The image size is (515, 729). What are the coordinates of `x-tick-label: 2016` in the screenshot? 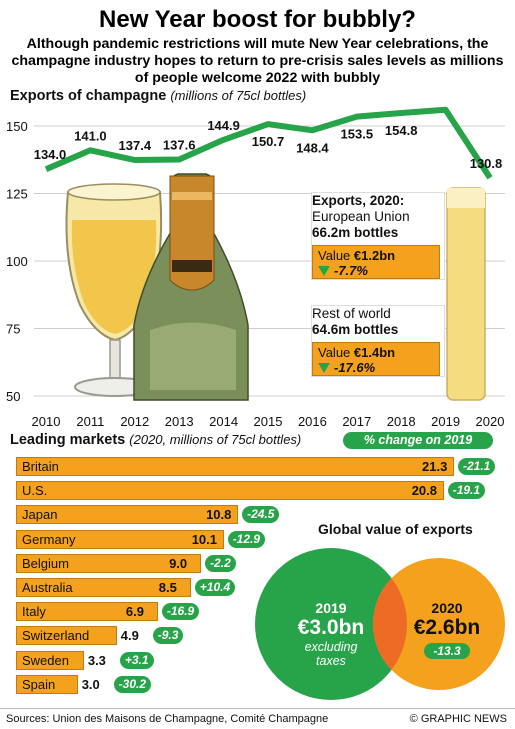 It's located at (312, 421).